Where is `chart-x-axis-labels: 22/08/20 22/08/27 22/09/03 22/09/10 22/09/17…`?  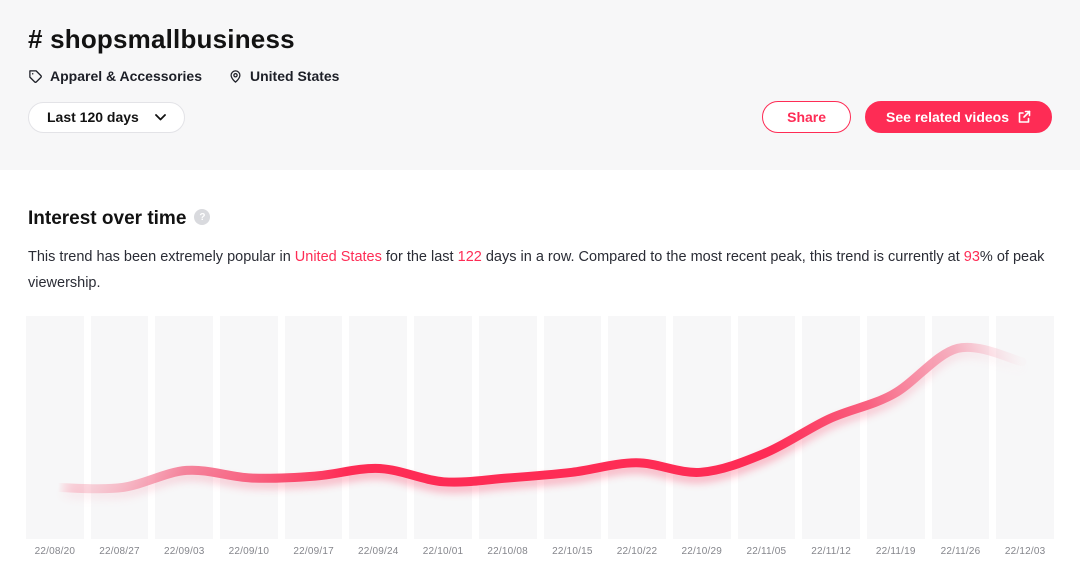 chart-x-axis-labels: 22/08/20 22/08/27 22/09/03 22/09/10 22/09/17… is located at coordinates (540, 551).